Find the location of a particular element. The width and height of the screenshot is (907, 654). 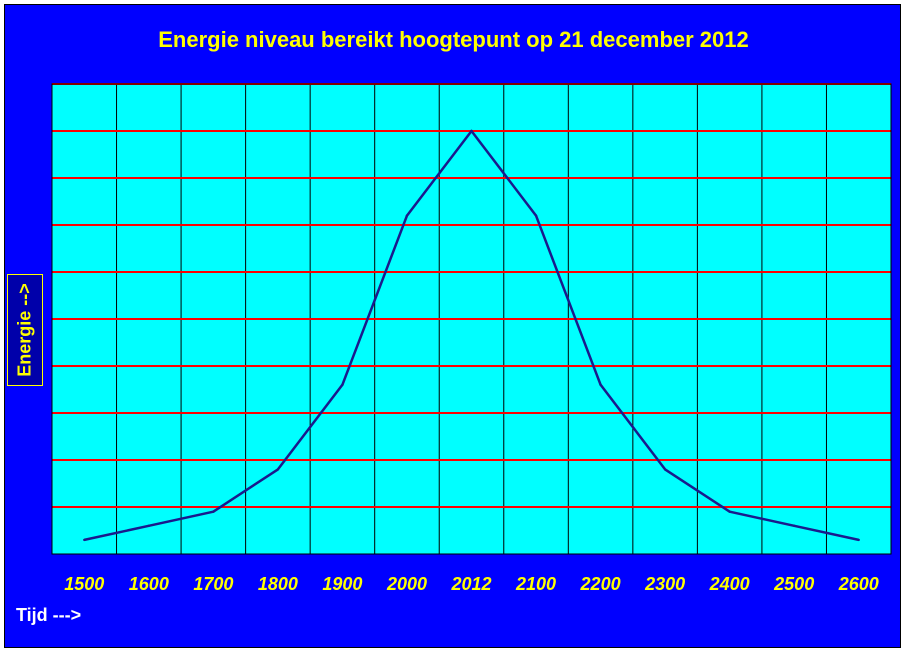

x-tick-label: 1900 is located at coordinates (342, 584).